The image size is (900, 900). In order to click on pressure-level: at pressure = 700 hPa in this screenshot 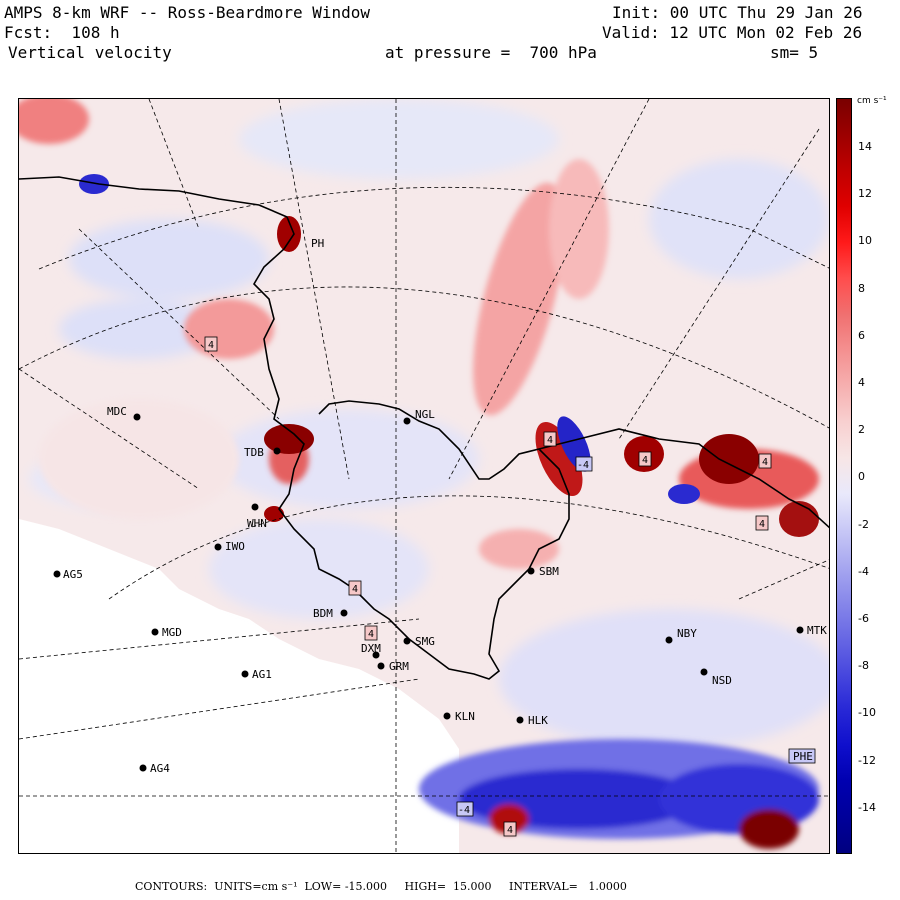, I will do `click(491, 52)`.